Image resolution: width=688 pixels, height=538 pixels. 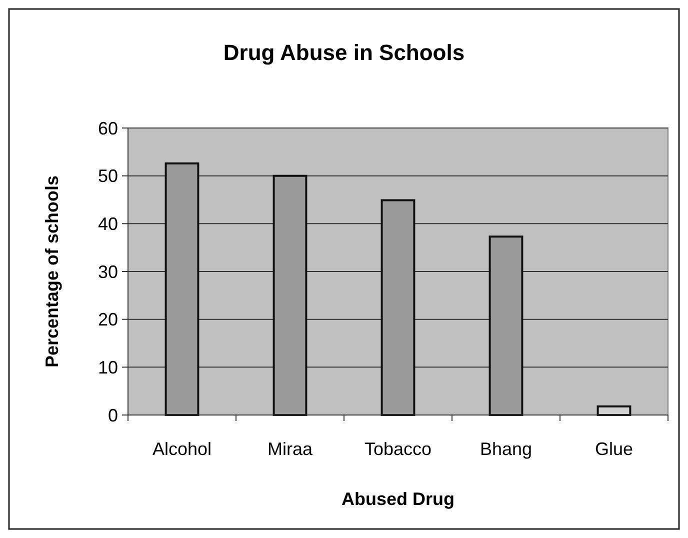 What do you see at coordinates (182, 449) in the screenshot?
I see `x-tick-label: Alcohol` at bounding box center [182, 449].